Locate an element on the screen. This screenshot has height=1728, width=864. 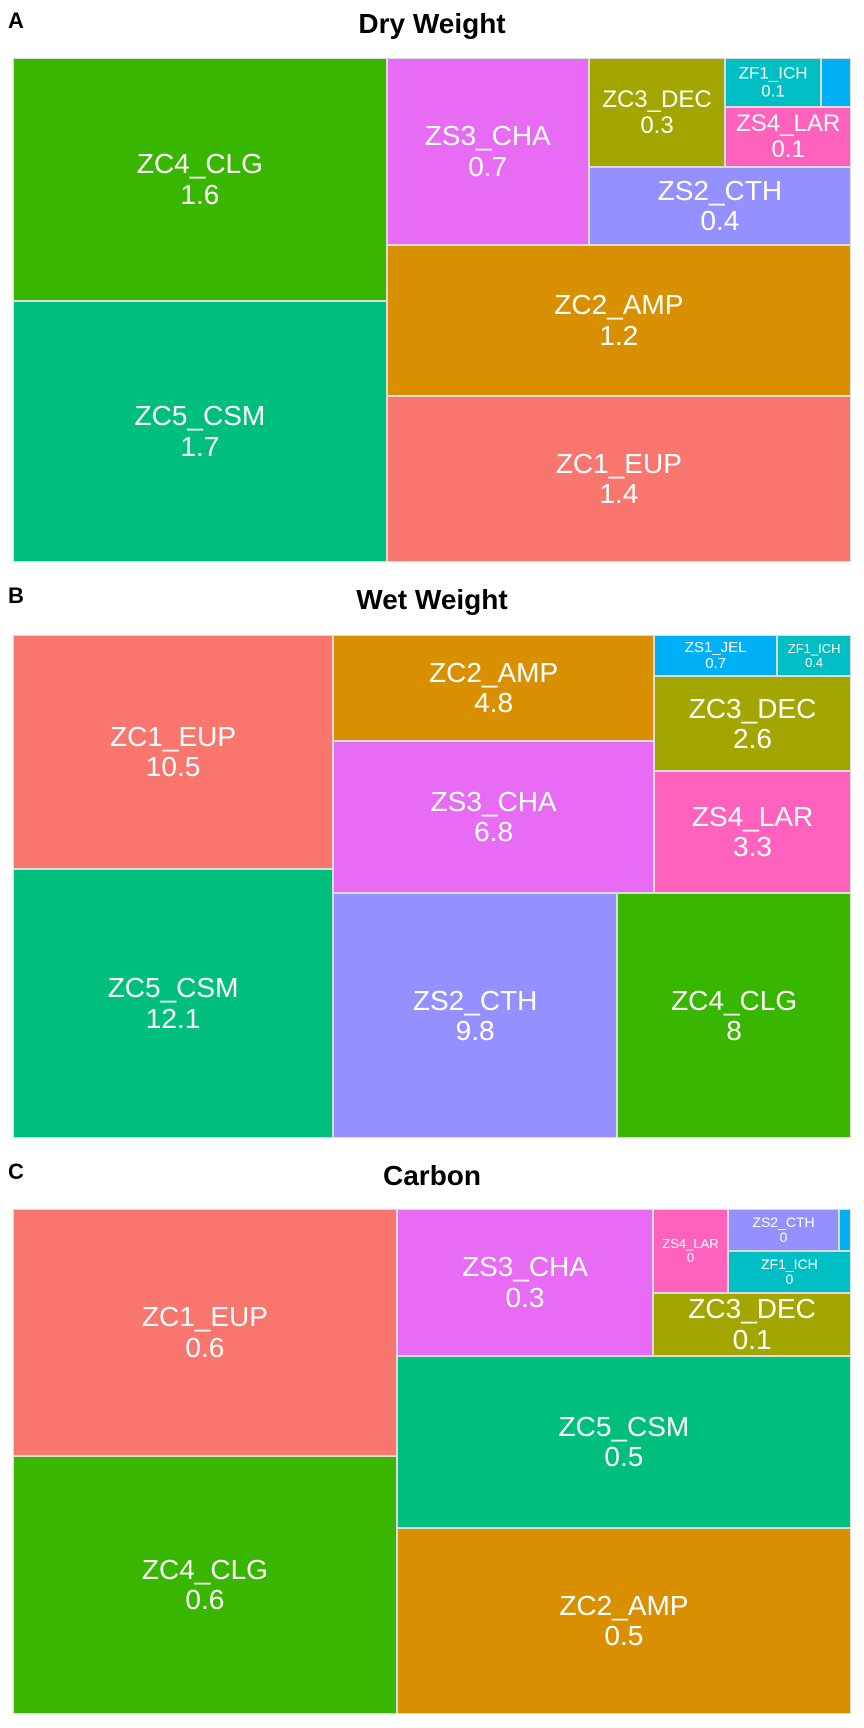
treemap-tile: ZC5_CSM 12.1 is located at coordinates (173, 1003).